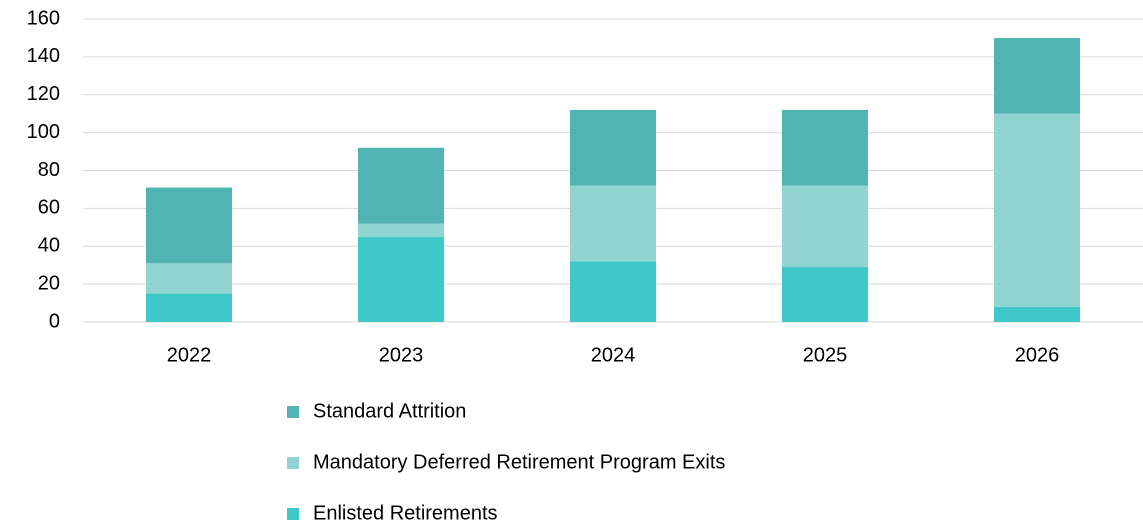 The width and height of the screenshot is (1143, 529). I want to click on legend-label: Enlisted Retirements, so click(405, 513).